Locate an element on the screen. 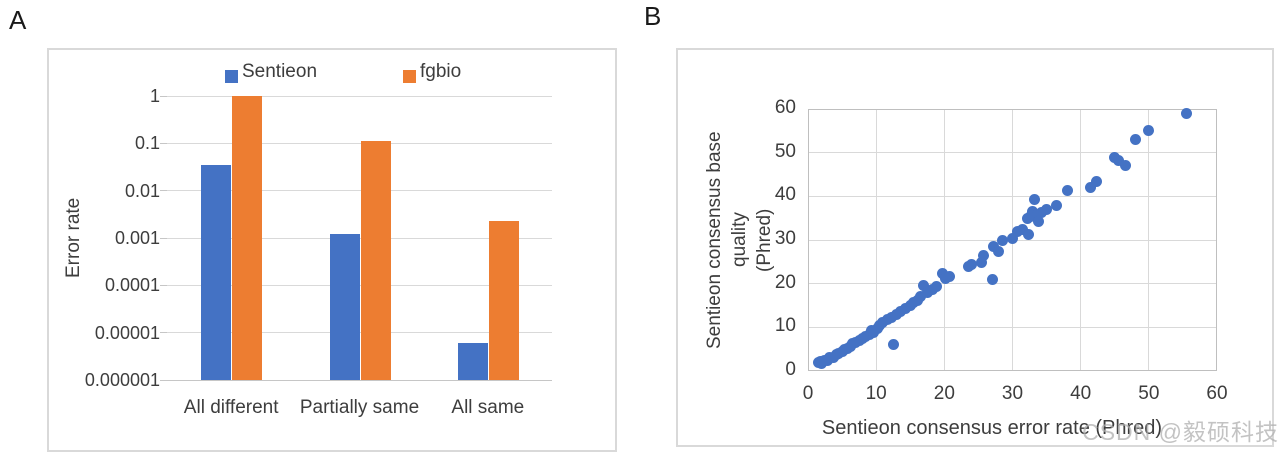 The height and width of the screenshot is (455, 1280). x-category-label: All same is located at coordinates (488, 407).